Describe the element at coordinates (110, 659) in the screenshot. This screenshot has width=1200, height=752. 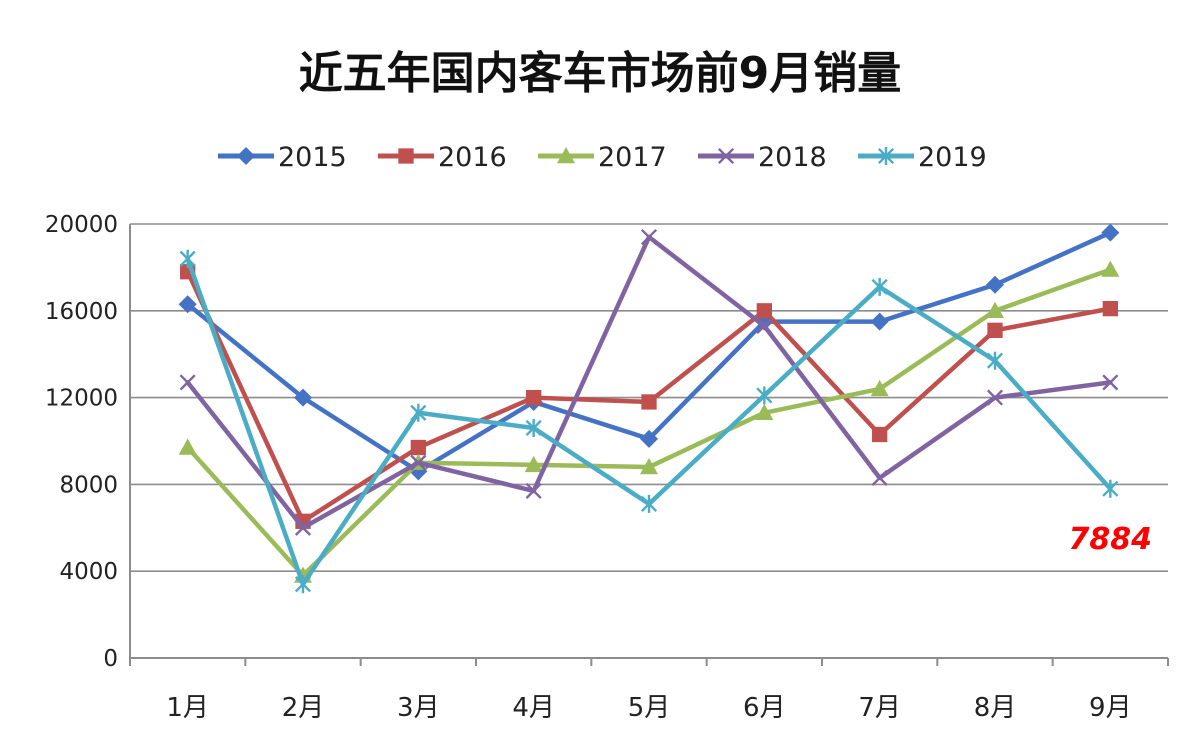
I see `y-tick-label: 0` at that location.